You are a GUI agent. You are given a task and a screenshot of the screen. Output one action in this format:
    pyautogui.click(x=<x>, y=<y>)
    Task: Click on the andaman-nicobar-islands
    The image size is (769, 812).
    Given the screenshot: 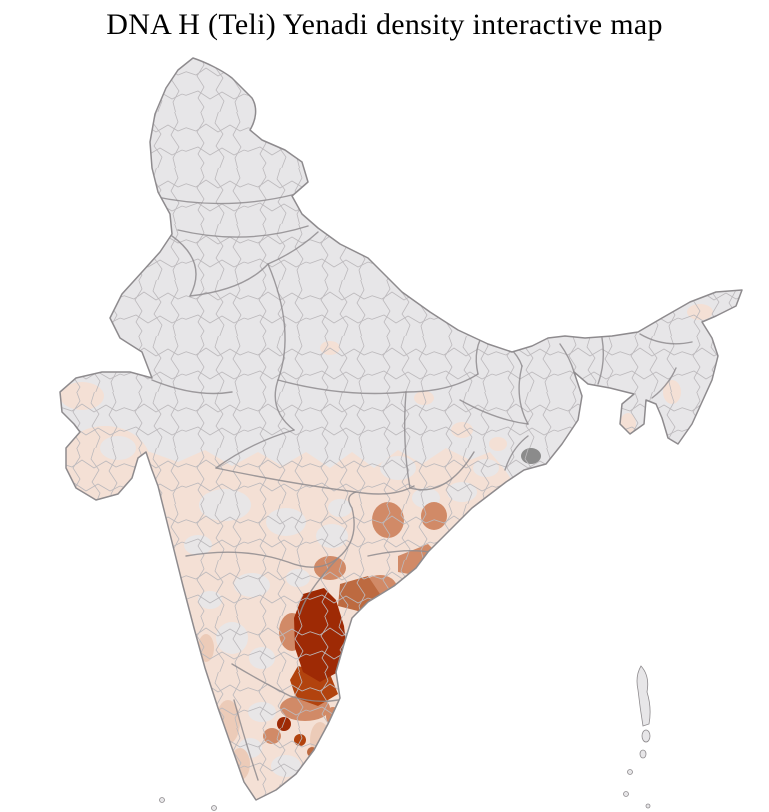 What is the action you would take?
    pyautogui.click(x=637, y=737)
    